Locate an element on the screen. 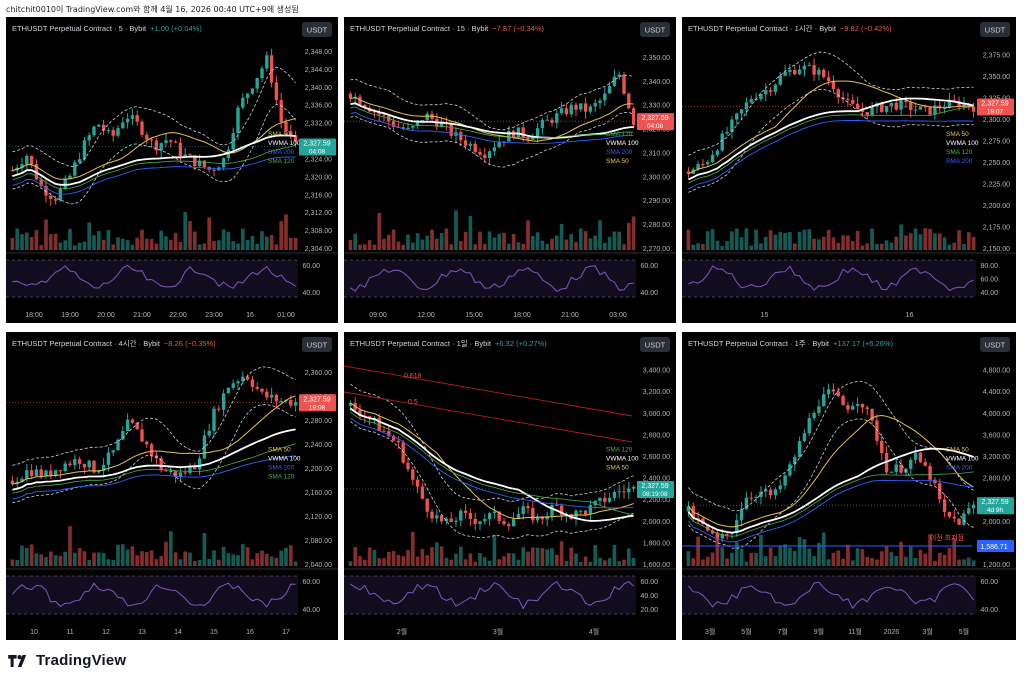 This screenshot has width=1024, height=681. sma120-line is located at coordinates (492, 463).